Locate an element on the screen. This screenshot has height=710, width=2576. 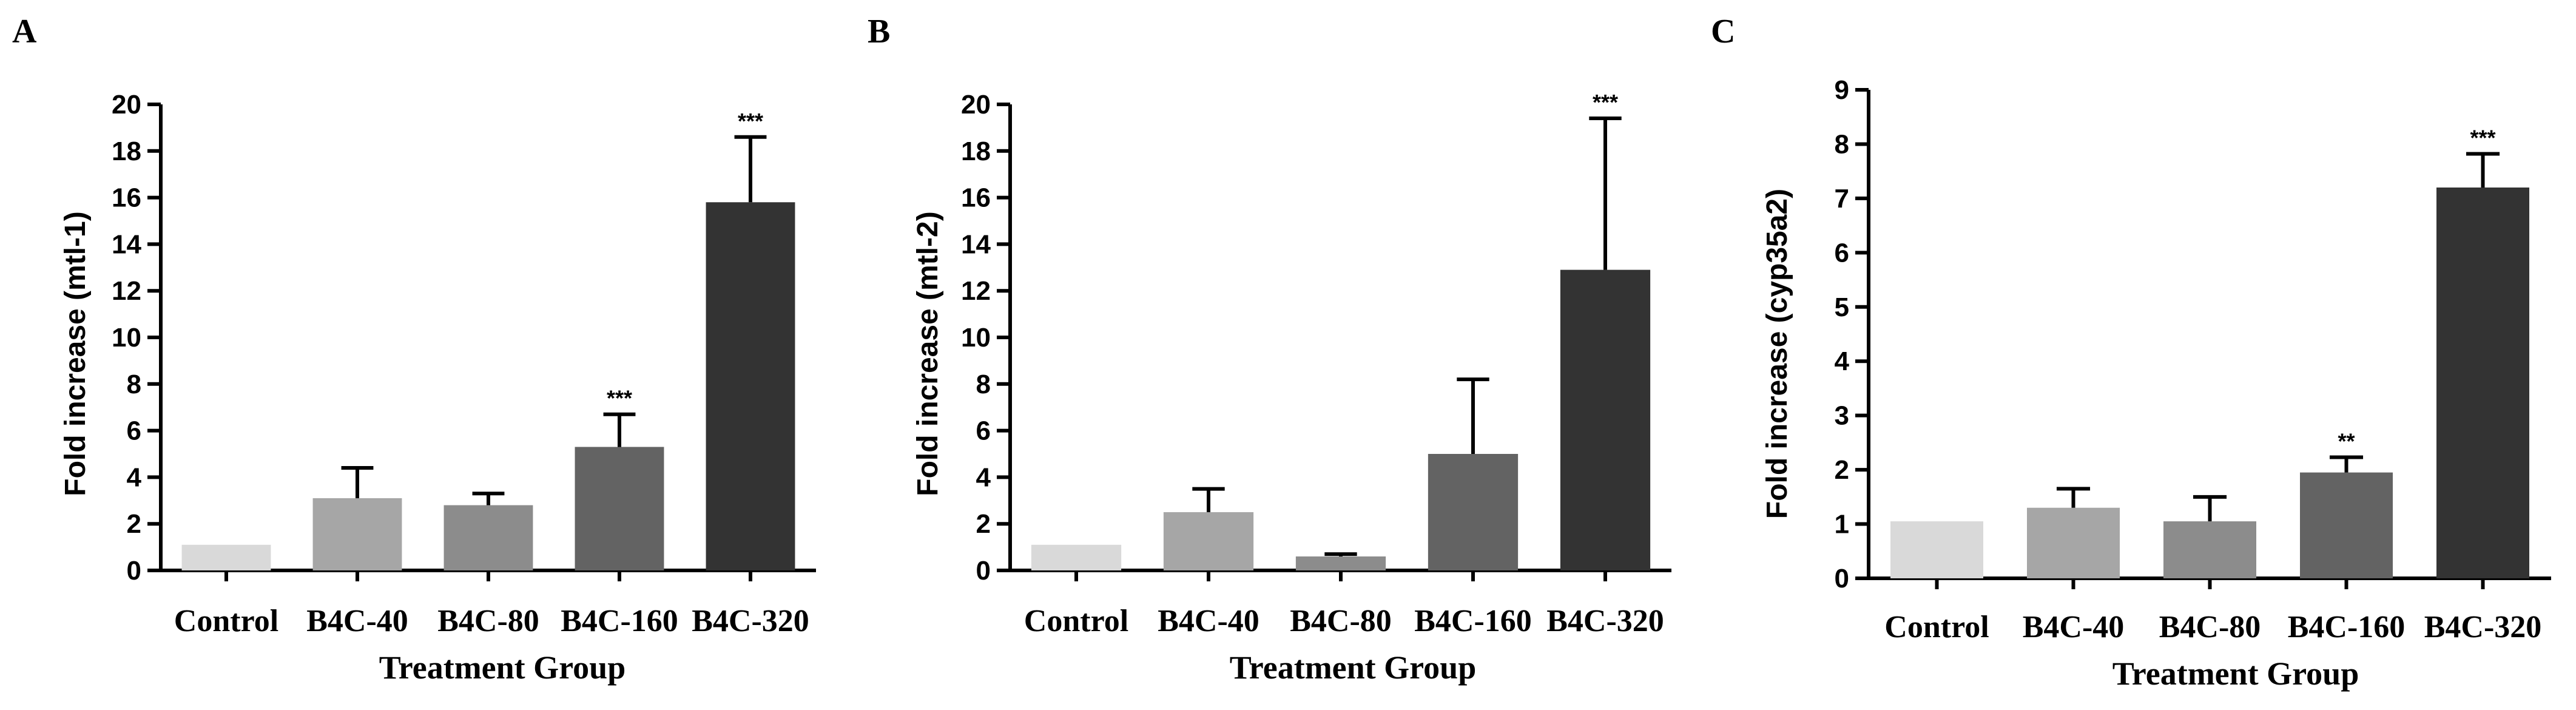
panel-b-y-tick-label: 10 is located at coordinates (976, 338).